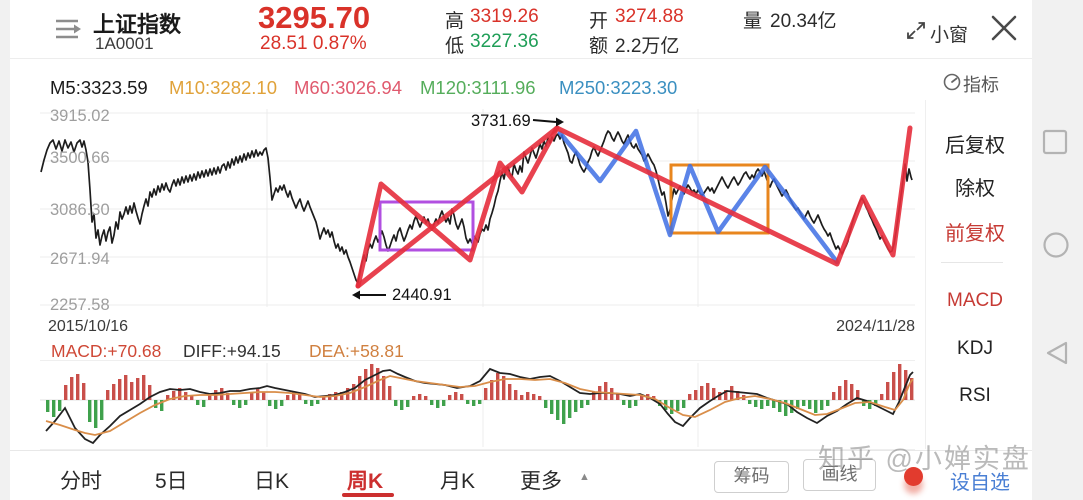 Image resolution: width=1083 pixels, height=500 pixels. I want to click on dea-value: DEA:+58.81, so click(356, 351).